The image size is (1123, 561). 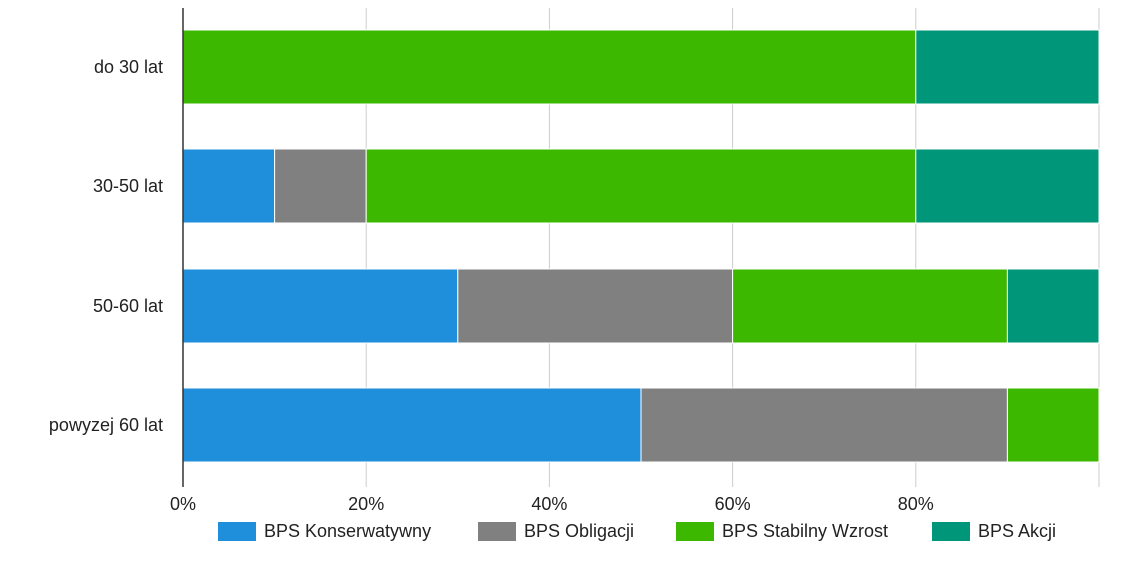 What do you see at coordinates (128, 306) in the screenshot?
I see `category-label: 50-60 lat` at bounding box center [128, 306].